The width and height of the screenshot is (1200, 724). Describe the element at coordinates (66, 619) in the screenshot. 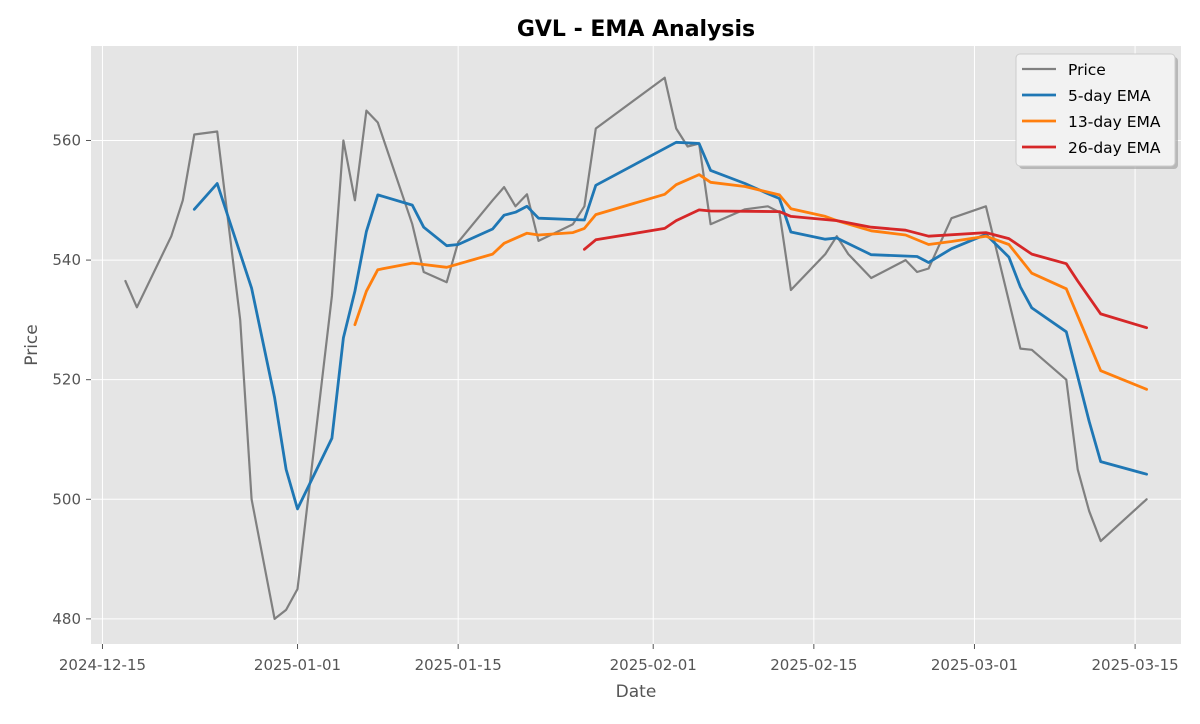

I see `y-tick-label: 480` at that location.